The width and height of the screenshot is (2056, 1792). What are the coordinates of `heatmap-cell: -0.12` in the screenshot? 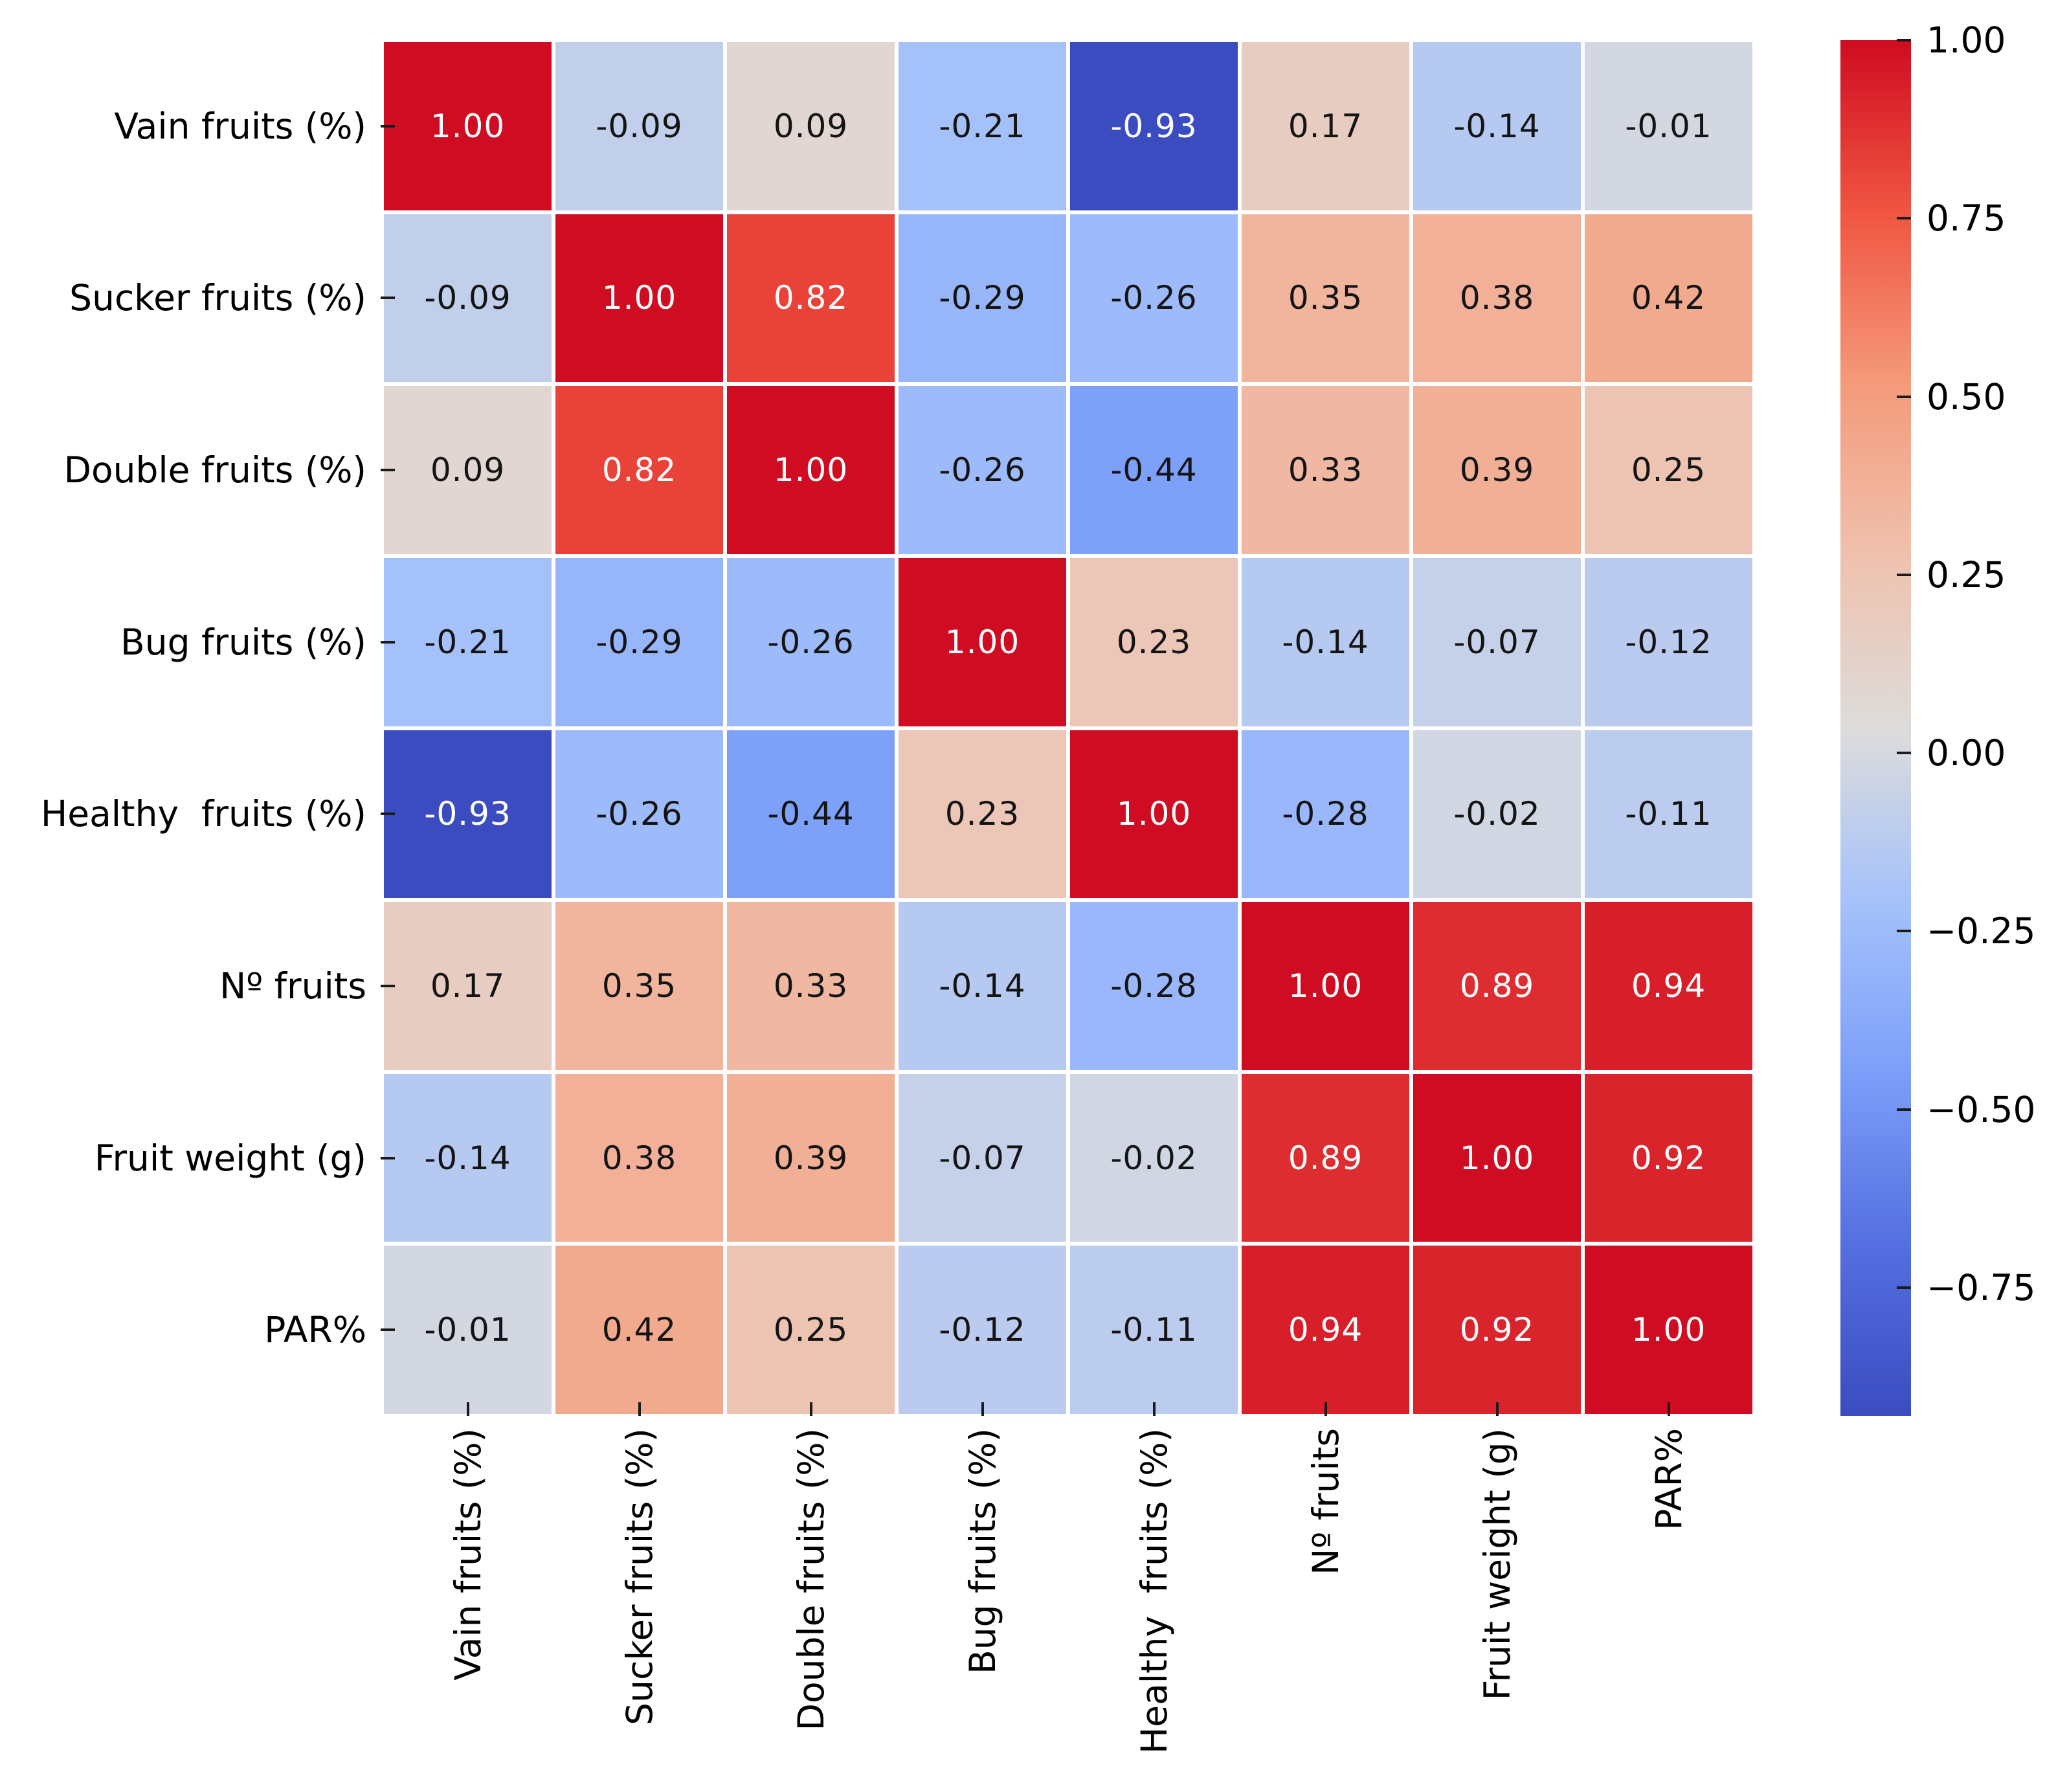 It's located at (1668, 641).